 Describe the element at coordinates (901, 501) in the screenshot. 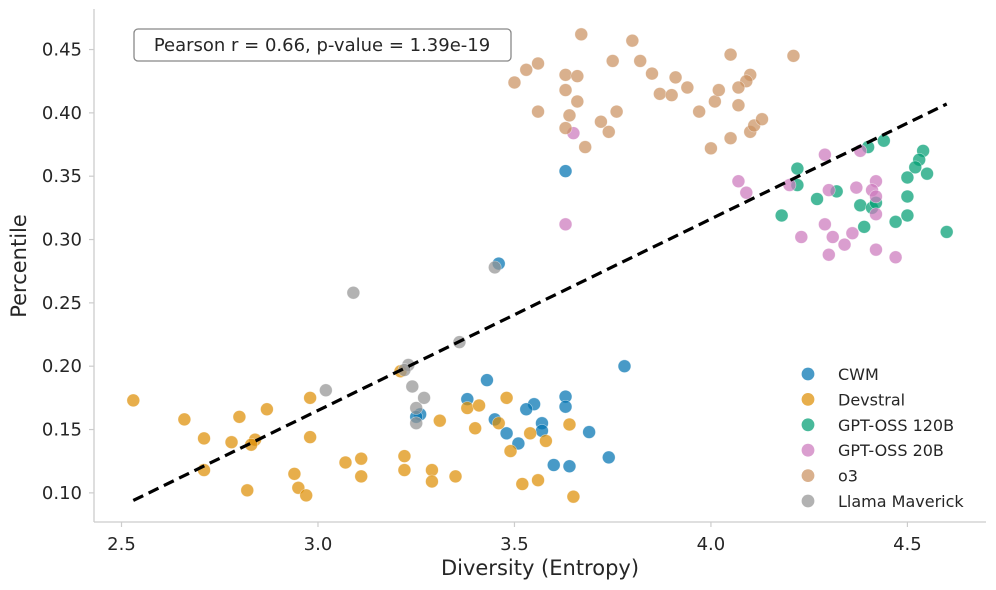

I see `legend-label: Llama Maverick` at that location.